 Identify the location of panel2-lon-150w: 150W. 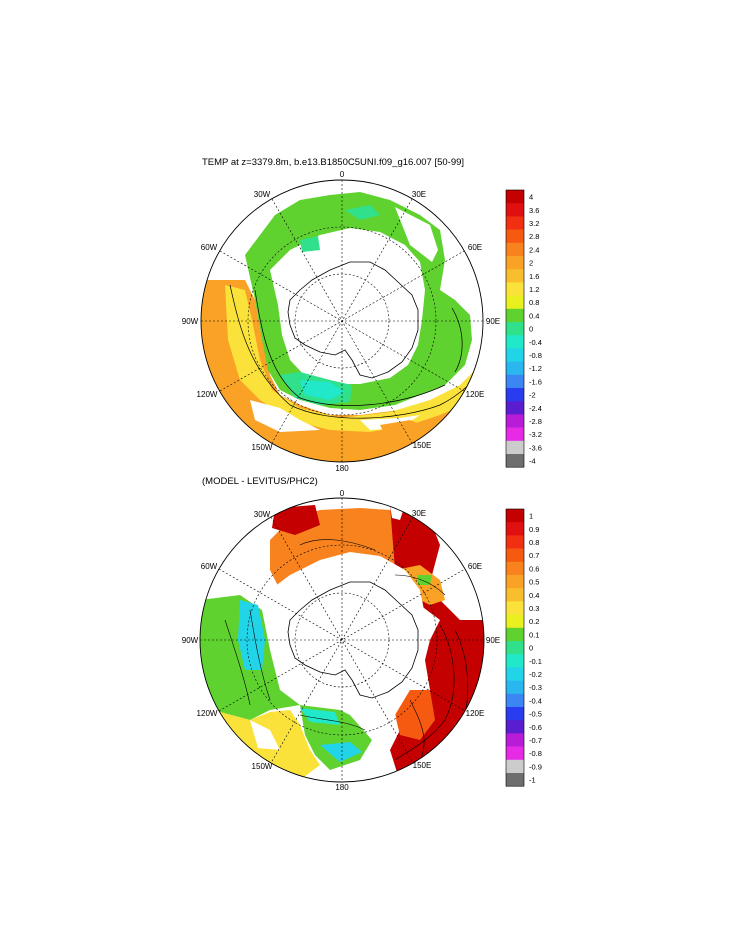
(262, 766).